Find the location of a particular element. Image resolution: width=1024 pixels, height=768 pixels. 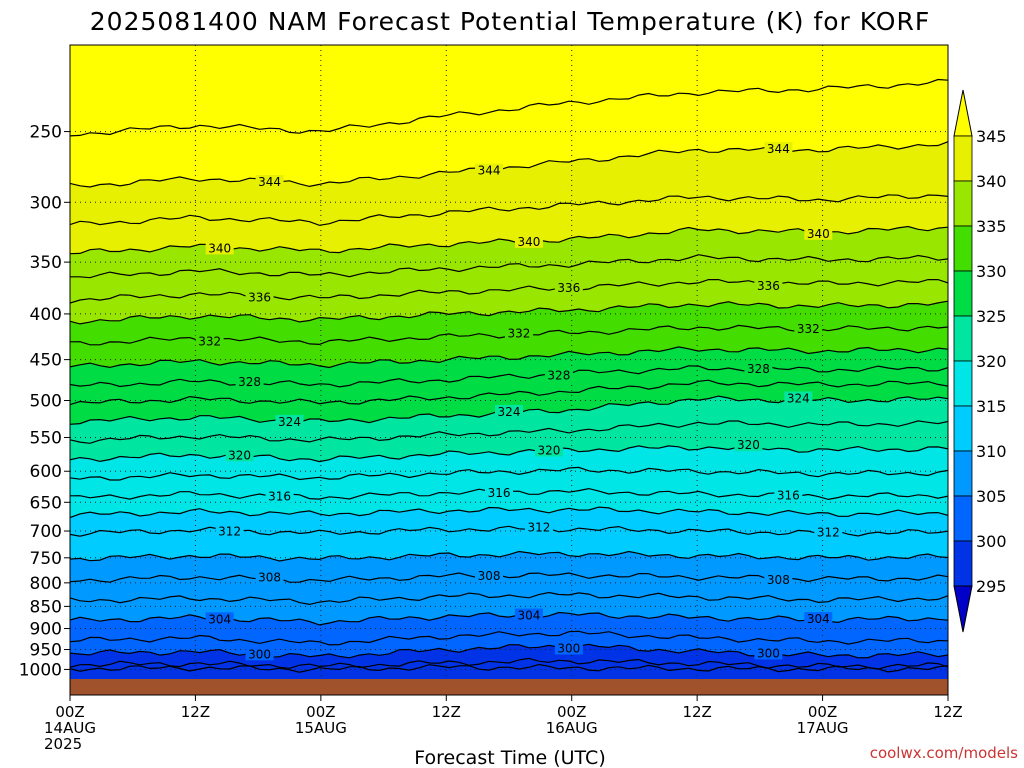

x-axis-label: Forecast Time (UTC) is located at coordinates (509, 757).